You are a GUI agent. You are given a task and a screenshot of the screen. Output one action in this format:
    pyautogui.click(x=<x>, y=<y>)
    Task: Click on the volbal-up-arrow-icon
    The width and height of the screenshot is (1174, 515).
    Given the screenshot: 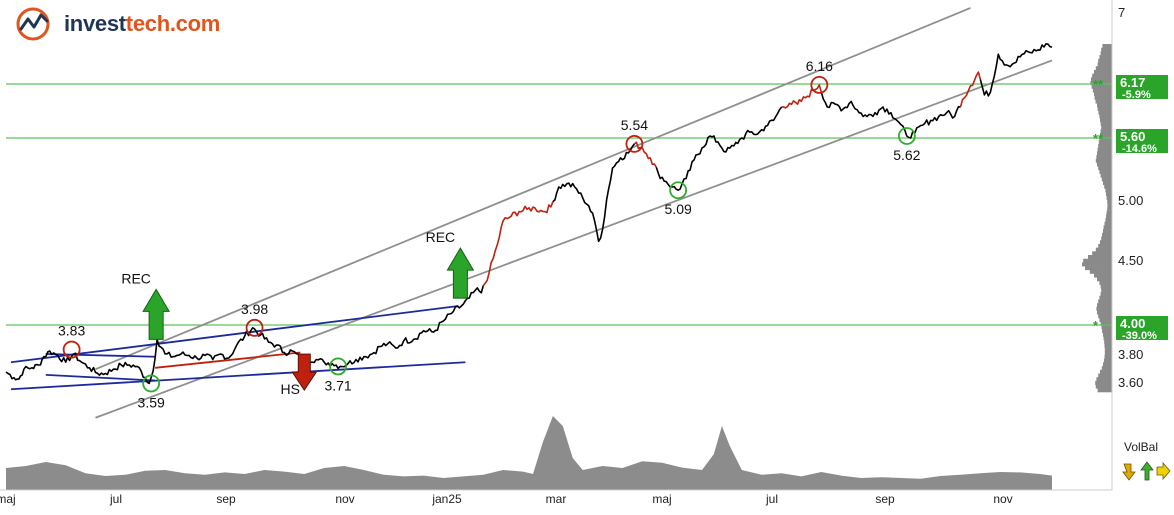 What is the action you would take?
    pyautogui.click(x=1147, y=471)
    